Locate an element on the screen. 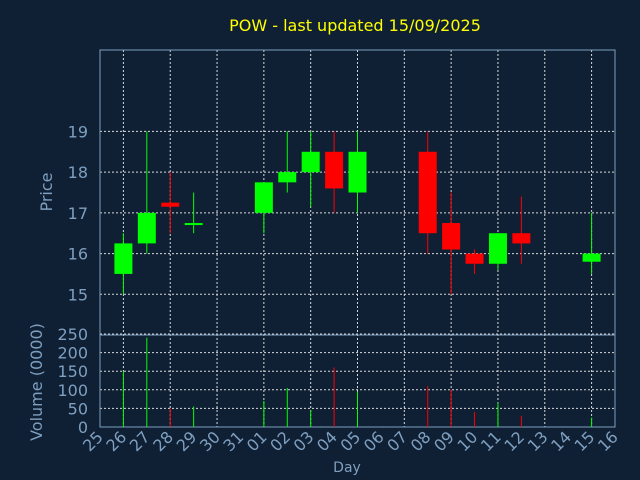 This screenshot has height=480, width=640. price-tick-label: 17 is located at coordinates (78, 213).